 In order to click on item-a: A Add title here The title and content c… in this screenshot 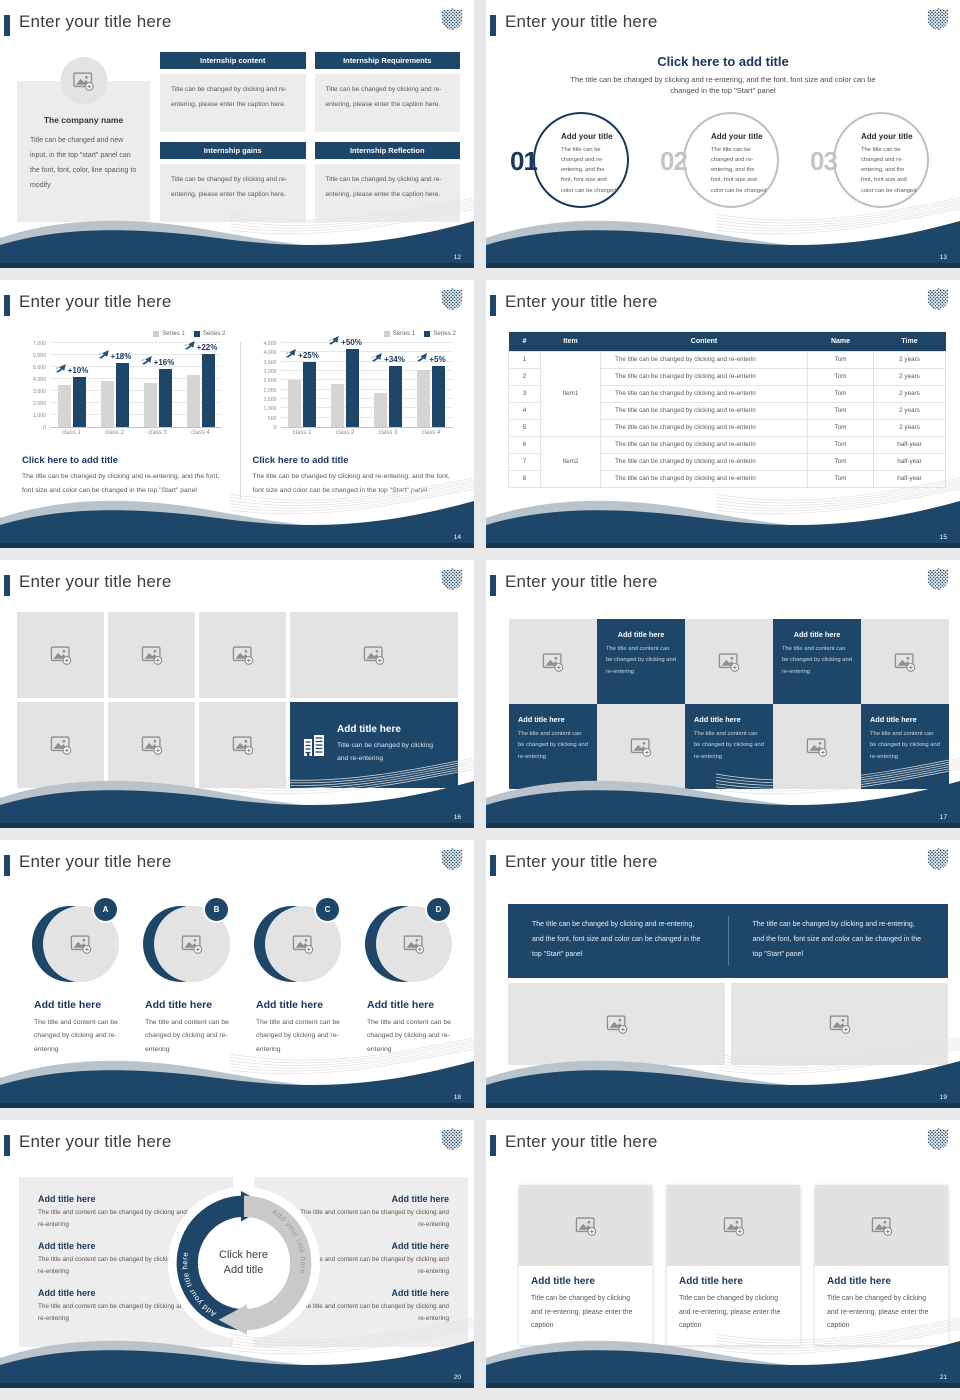, I will do `click(80, 976)`.